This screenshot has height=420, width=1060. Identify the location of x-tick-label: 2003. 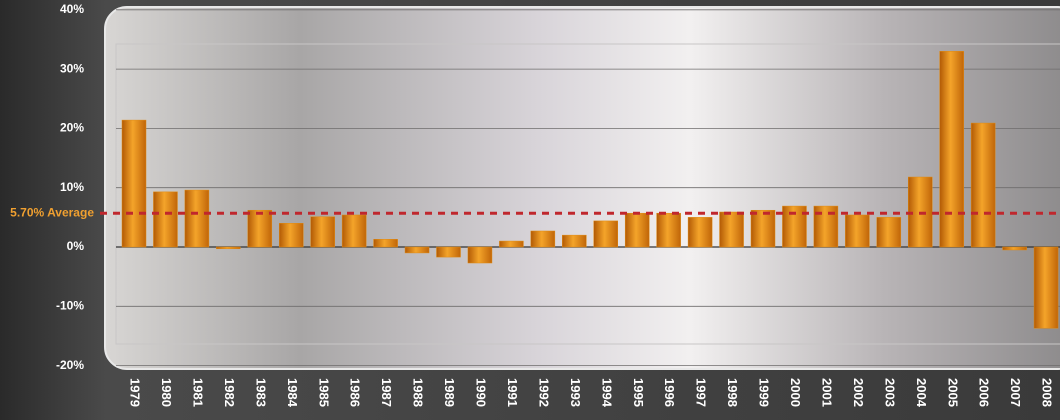
(889, 392).